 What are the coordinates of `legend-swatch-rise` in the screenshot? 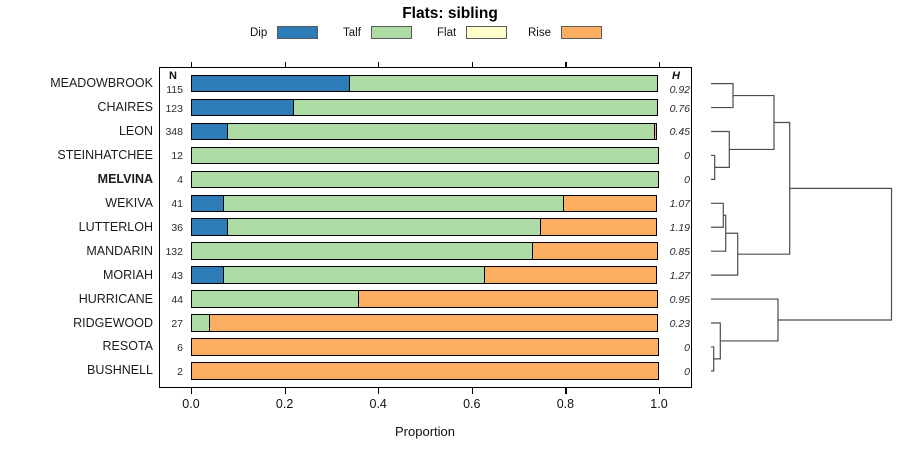 It's located at (582, 32).